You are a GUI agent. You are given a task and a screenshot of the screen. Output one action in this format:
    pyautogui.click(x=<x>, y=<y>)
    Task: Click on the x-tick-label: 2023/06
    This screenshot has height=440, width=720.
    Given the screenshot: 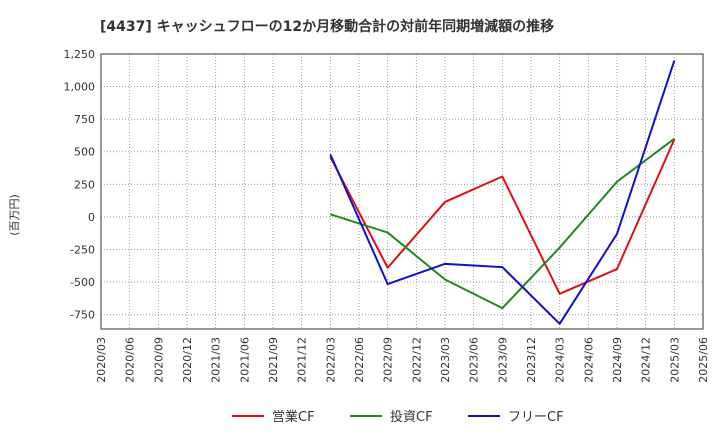 What is the action you would take?
    pyautogui.click(x=474, y=360)
    